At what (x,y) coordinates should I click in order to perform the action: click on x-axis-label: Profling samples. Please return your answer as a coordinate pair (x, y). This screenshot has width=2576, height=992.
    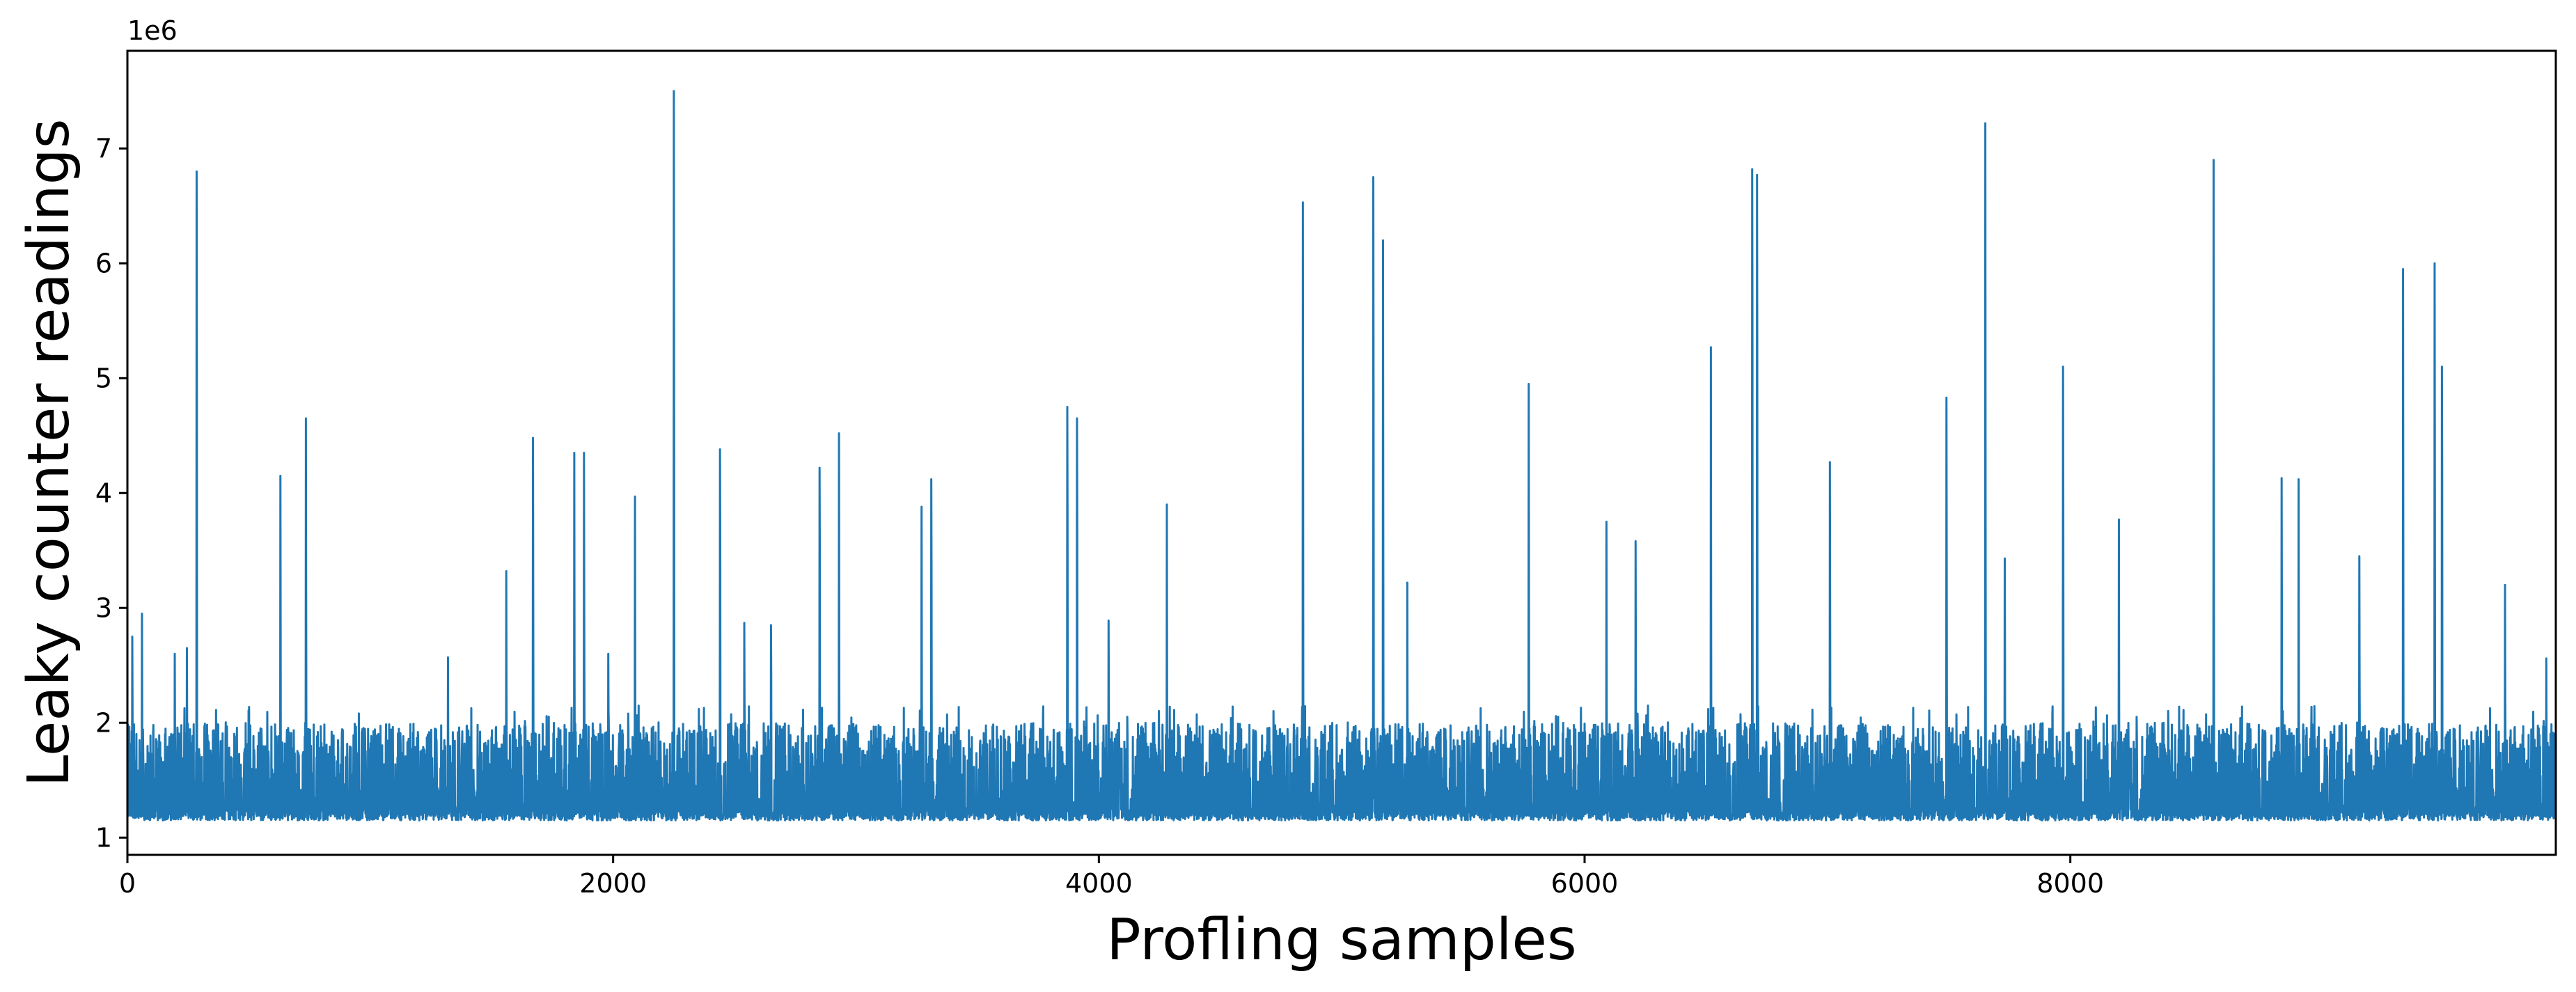
    Looking at the image, I should click on (1341, 940).